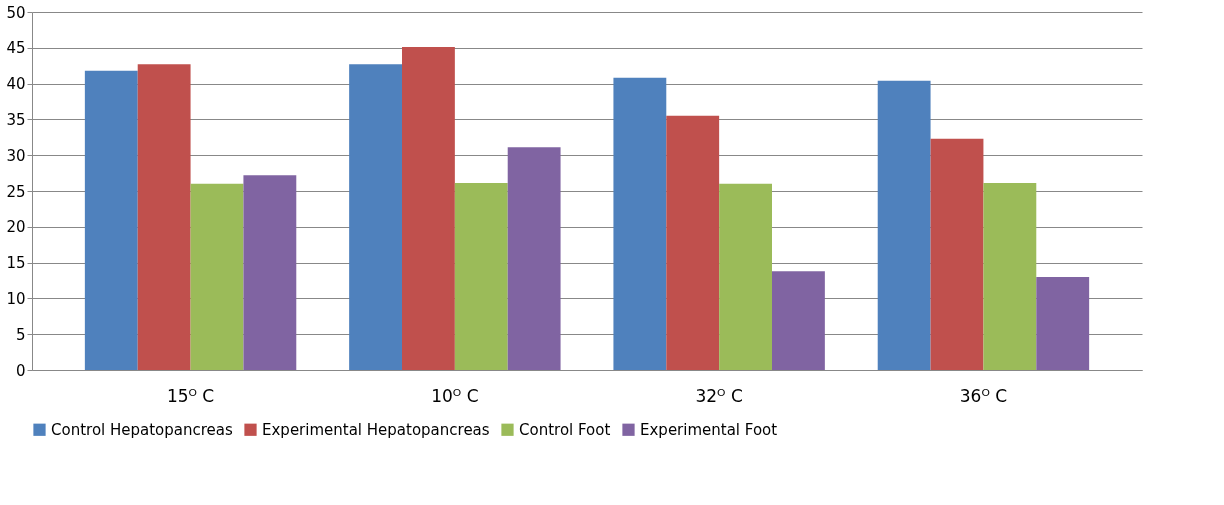  Describe the element at coordinates (16, 263) in the screenshot. I see `y-tick-label: 15` at that location.